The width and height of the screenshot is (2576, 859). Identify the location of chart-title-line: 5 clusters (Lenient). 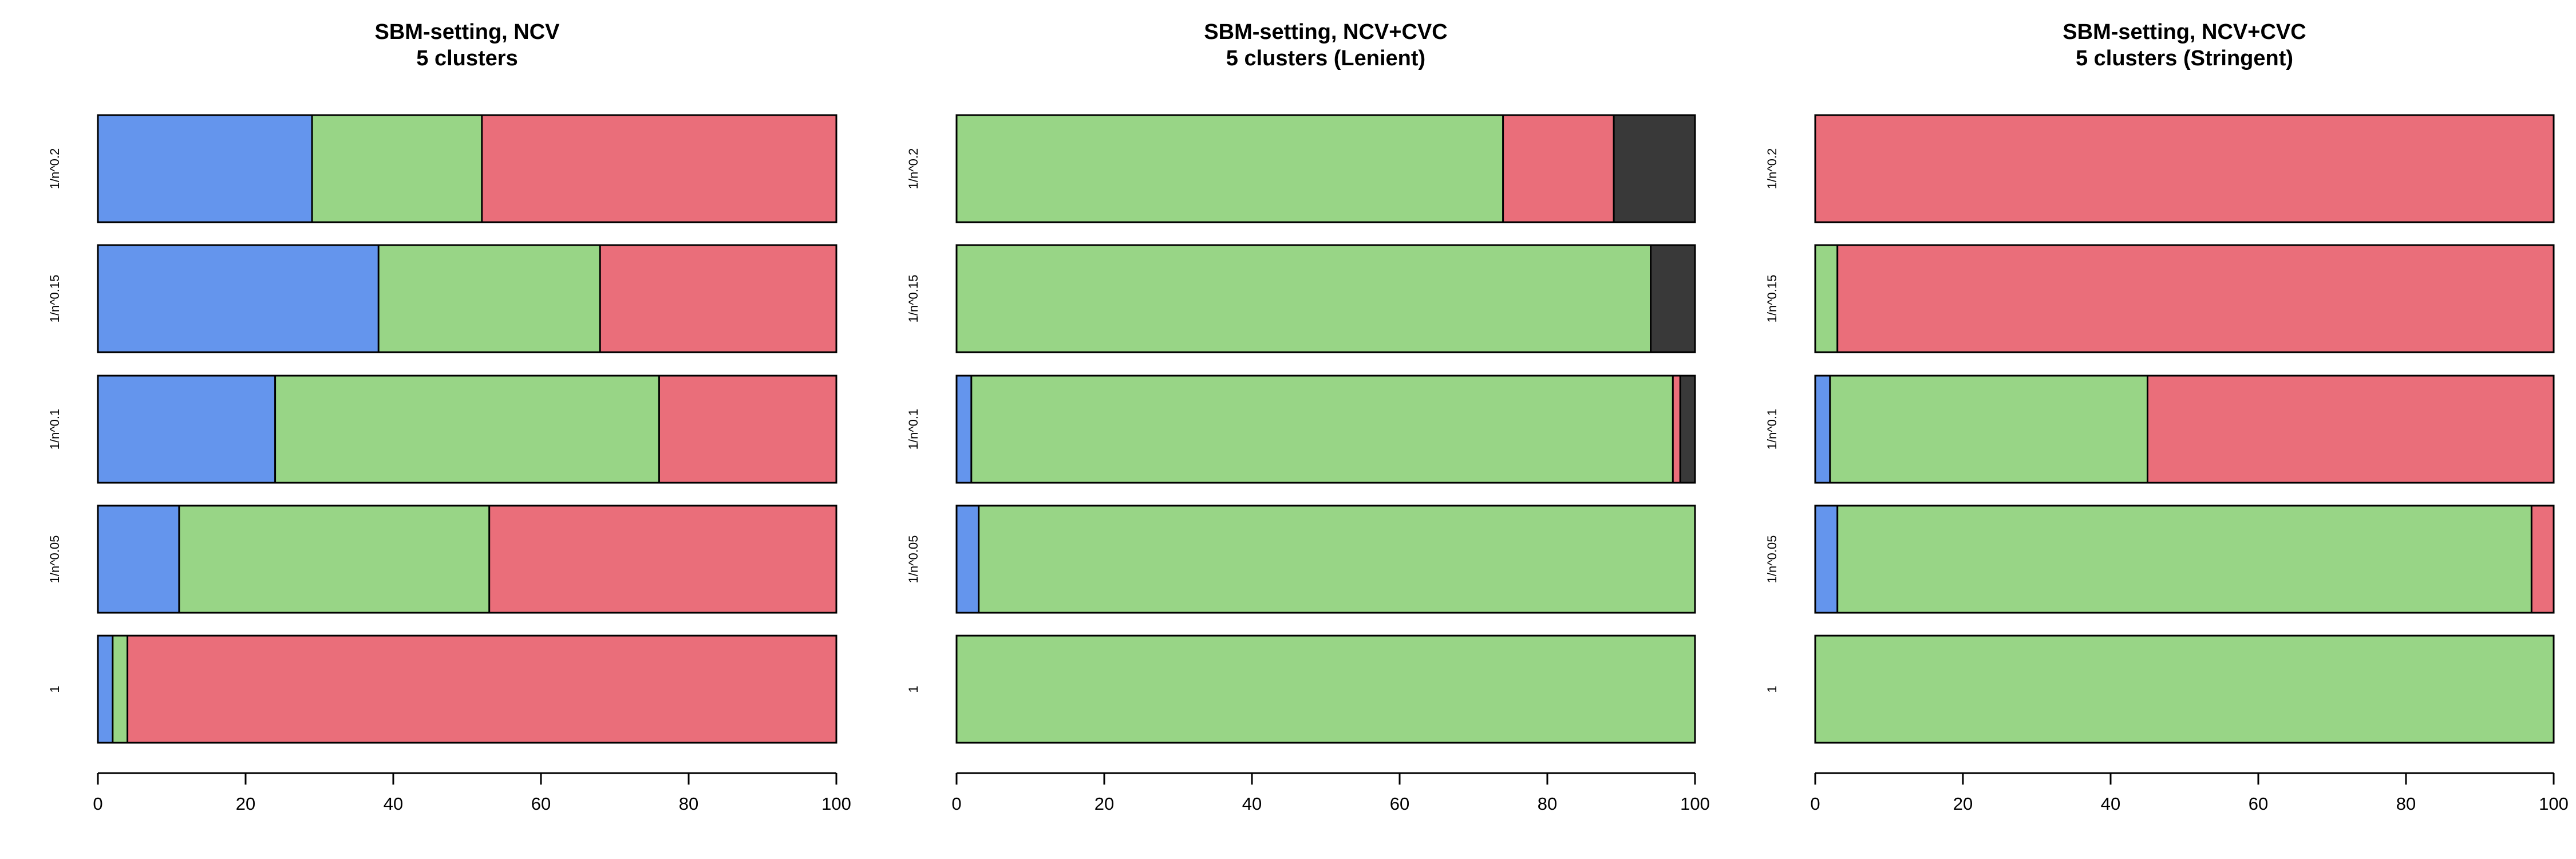
(1325, 58).